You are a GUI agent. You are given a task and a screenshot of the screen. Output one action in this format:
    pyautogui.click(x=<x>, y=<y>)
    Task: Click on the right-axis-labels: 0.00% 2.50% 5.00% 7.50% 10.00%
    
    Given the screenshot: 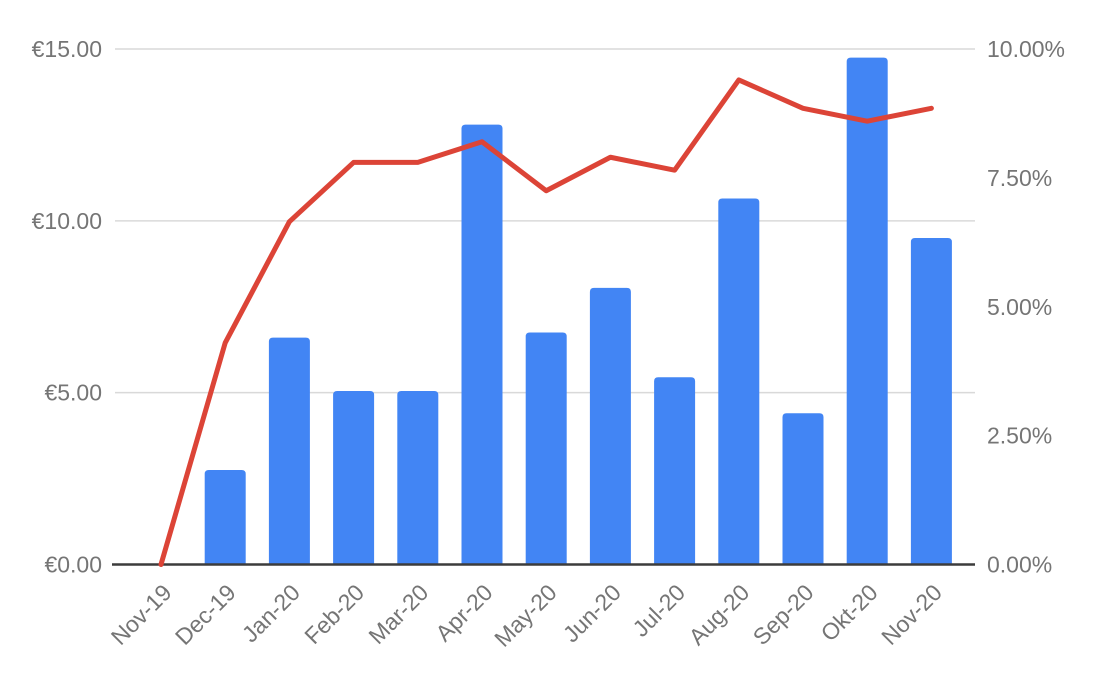 What is the action you would take?
    pyautogui.click(x=1026, y=307)
    